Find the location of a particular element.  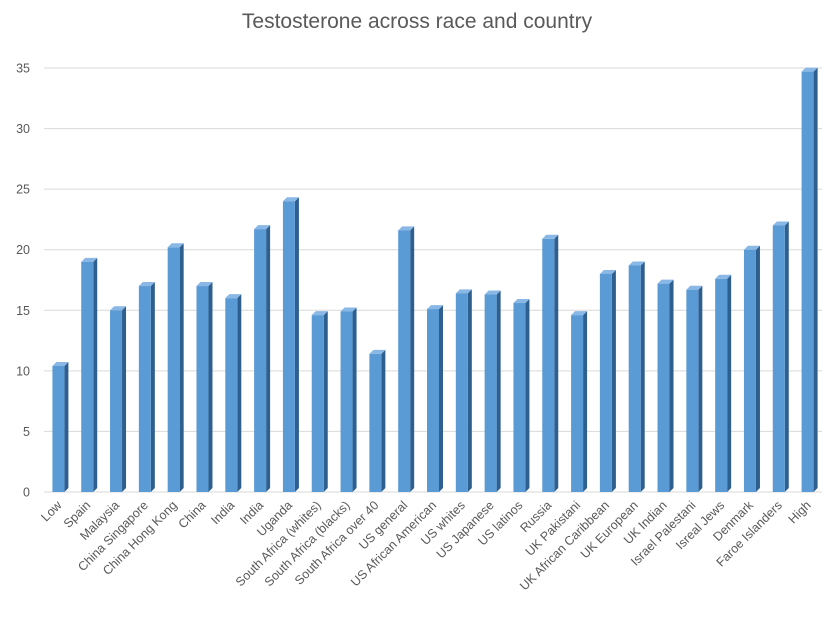

x-tick-label: China is located at coordinates (192, 514).